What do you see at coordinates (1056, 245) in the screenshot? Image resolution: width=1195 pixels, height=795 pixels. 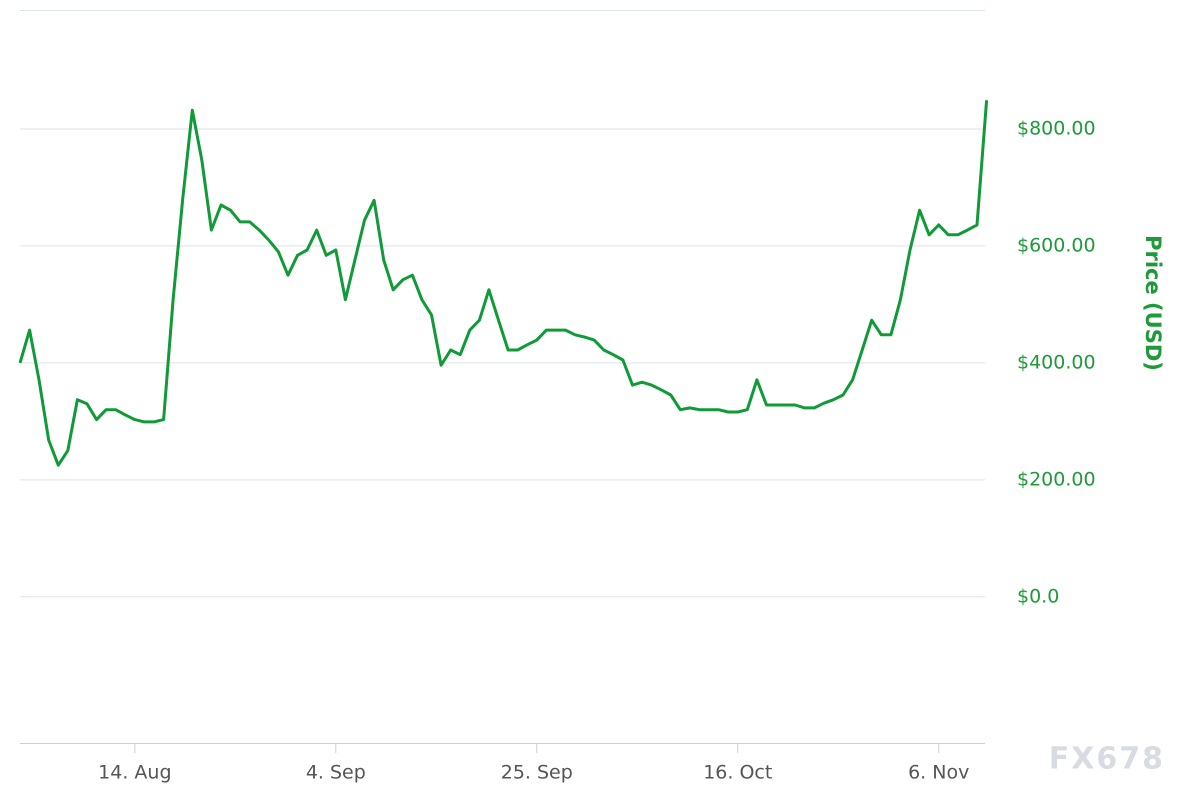 I see `y-tick-label: $600.00` at bounding box center [1056, 245].